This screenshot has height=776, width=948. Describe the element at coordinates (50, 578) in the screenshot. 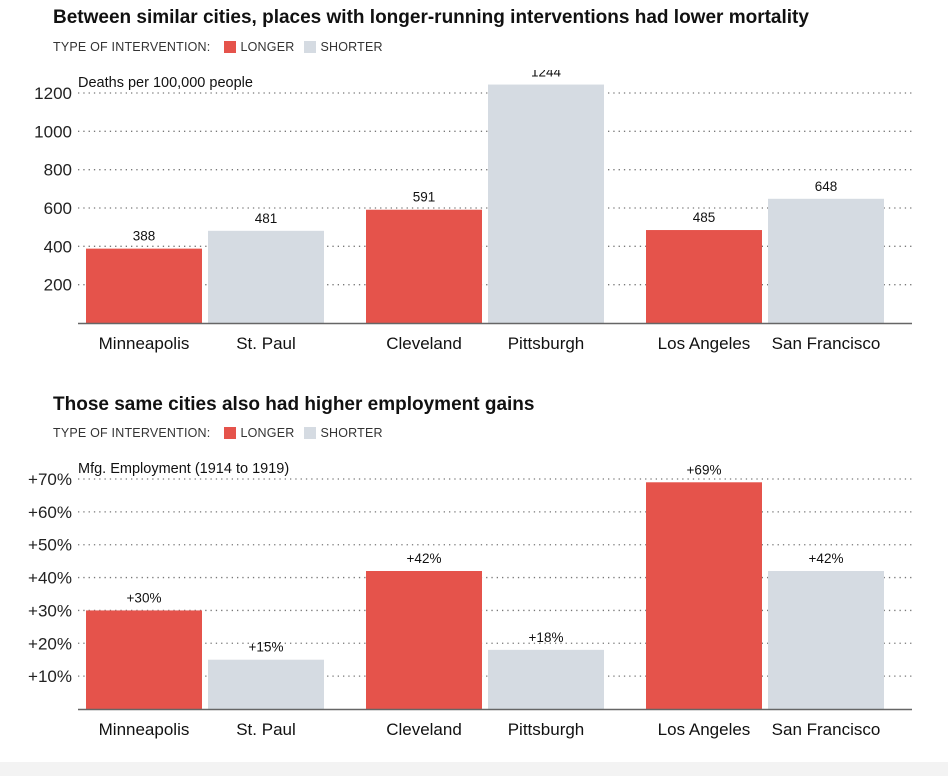

I see `y-tick-label: +40%` at that location.